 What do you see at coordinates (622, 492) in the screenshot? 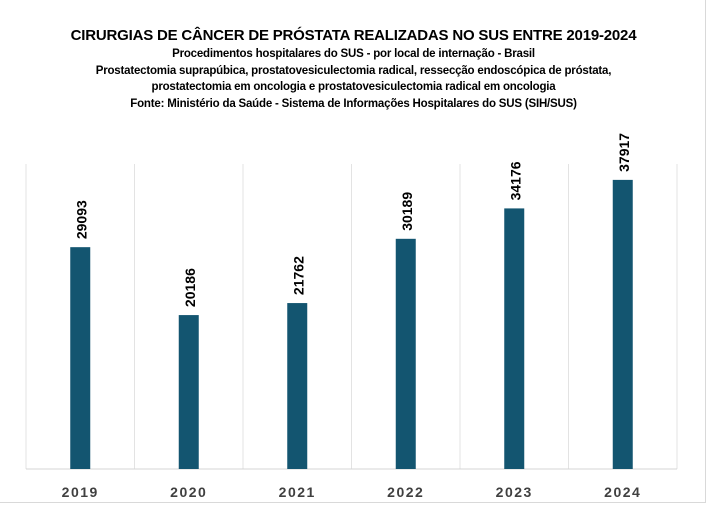
I see `x-tick-label-2024: 2024` at bounding box center [622, 492].